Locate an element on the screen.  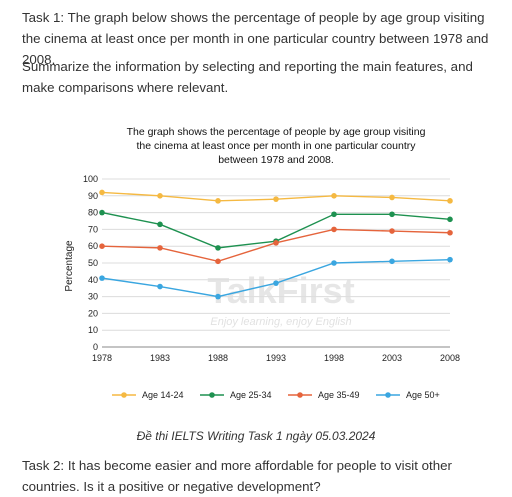
y-axis-label: Percentage is located at coordinates (69, 266).